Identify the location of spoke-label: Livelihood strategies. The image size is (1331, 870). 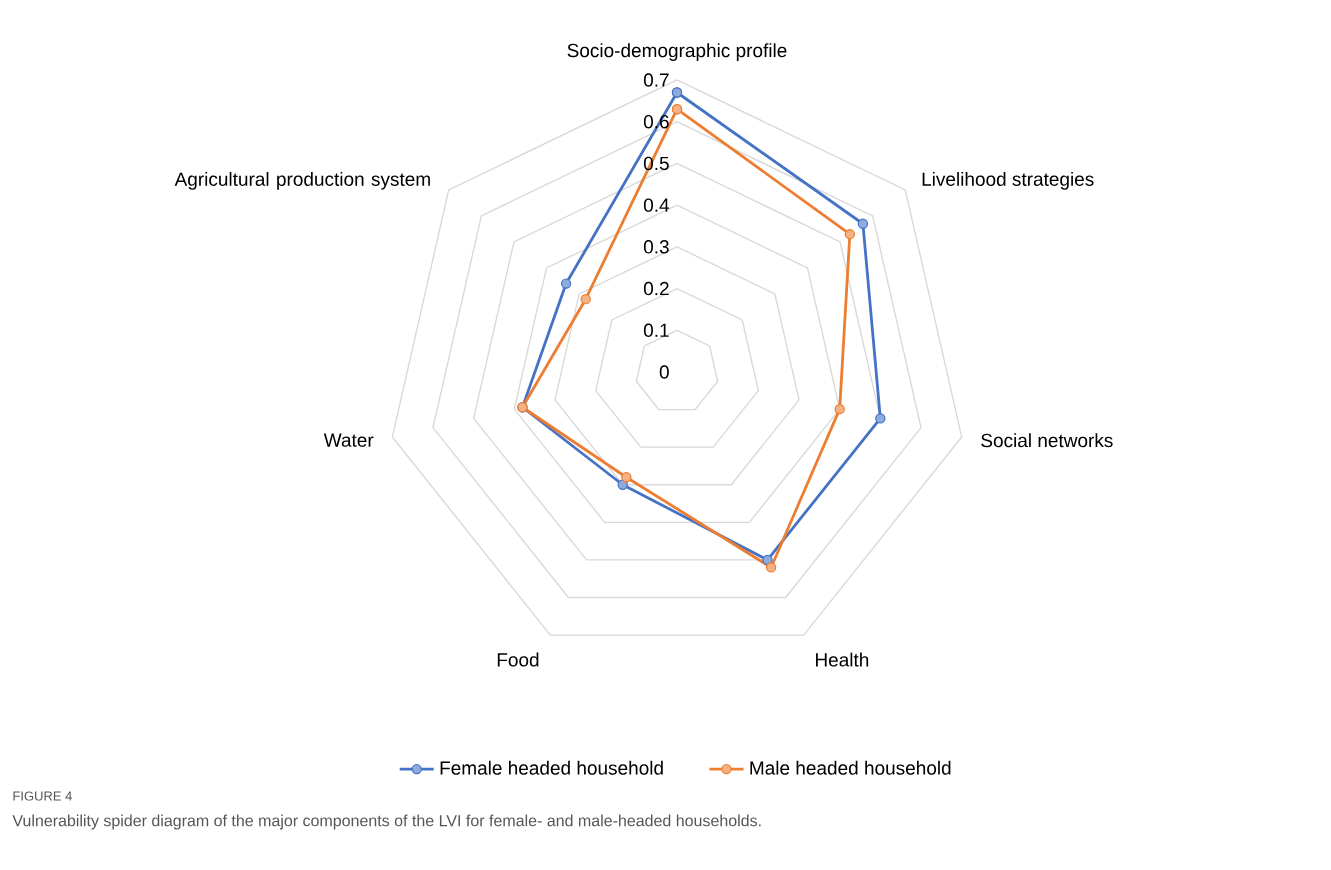
(1008, 180).